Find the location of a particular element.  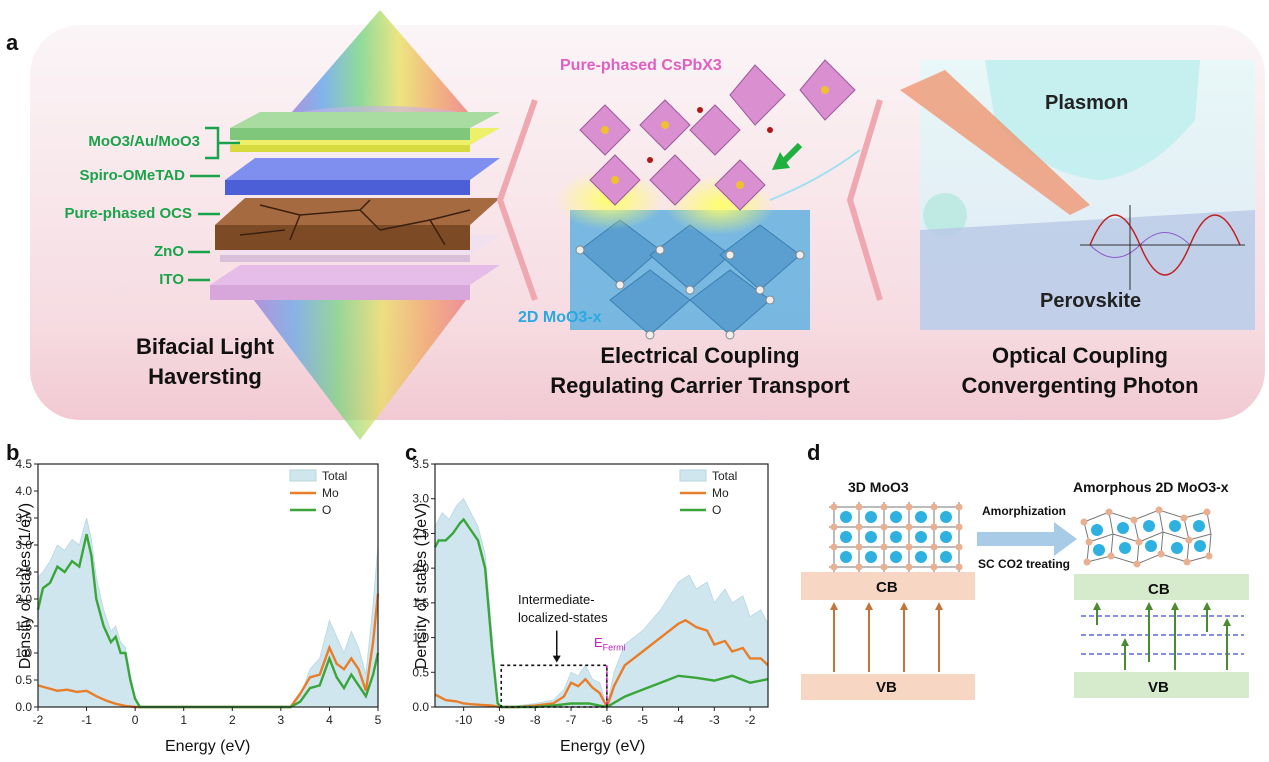

layer-label-moo3-au-moo3: MoO3/Au/MoO3 is located at coordinates (144, 141).